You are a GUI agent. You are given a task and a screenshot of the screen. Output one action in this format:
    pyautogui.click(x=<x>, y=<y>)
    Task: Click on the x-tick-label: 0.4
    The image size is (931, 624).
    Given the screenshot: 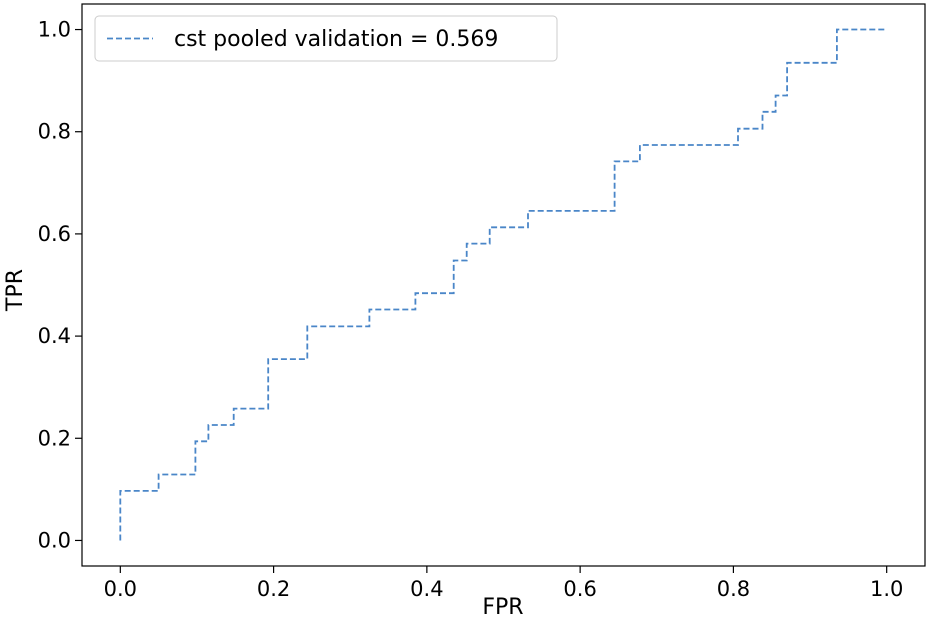 What is the action you would take?
    pyautogui.click(x=426, y=589)
    